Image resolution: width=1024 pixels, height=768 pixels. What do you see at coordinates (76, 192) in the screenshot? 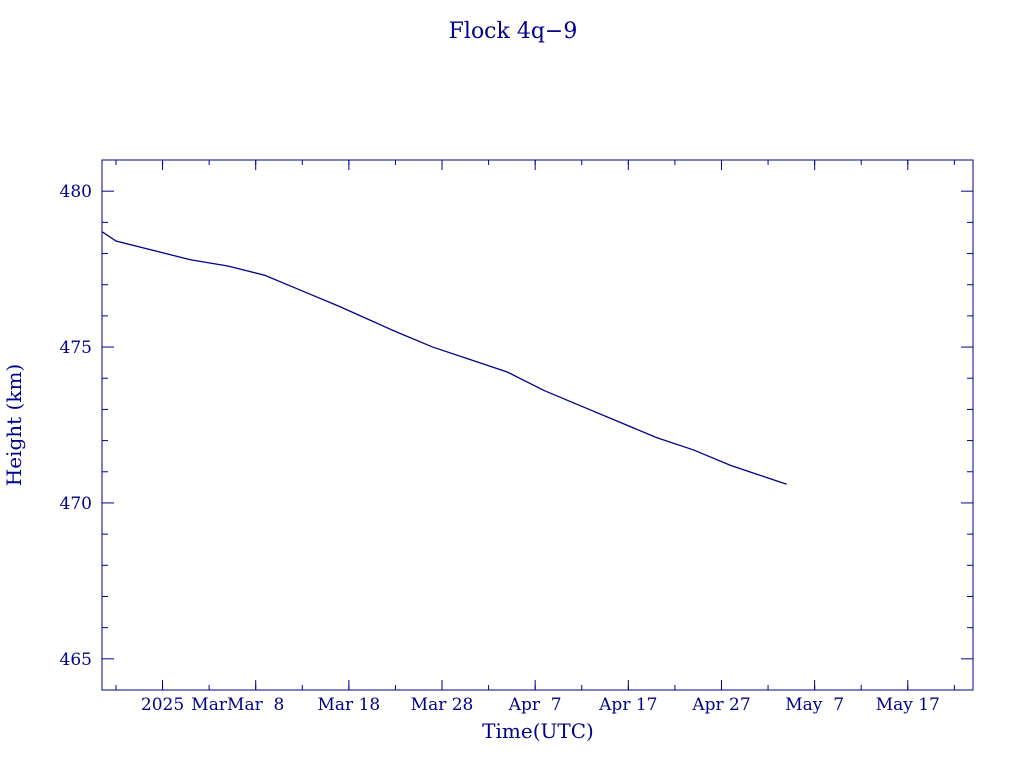
I see `y-tick-label: 480` at bounding box center [76, 192].